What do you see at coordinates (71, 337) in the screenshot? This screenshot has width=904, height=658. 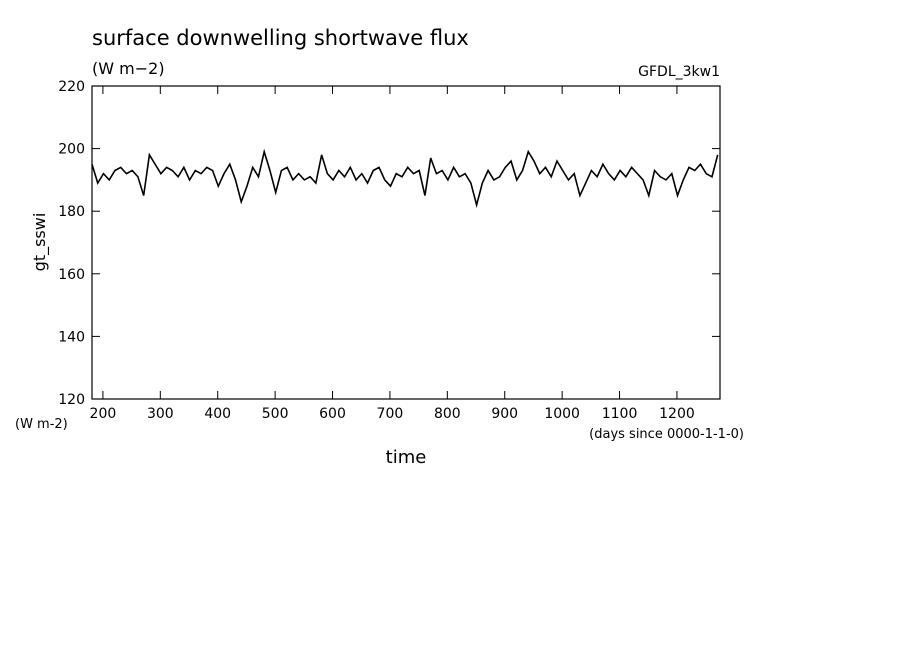 I see `y-tick-label: 140` at bounding box center [71, 337].